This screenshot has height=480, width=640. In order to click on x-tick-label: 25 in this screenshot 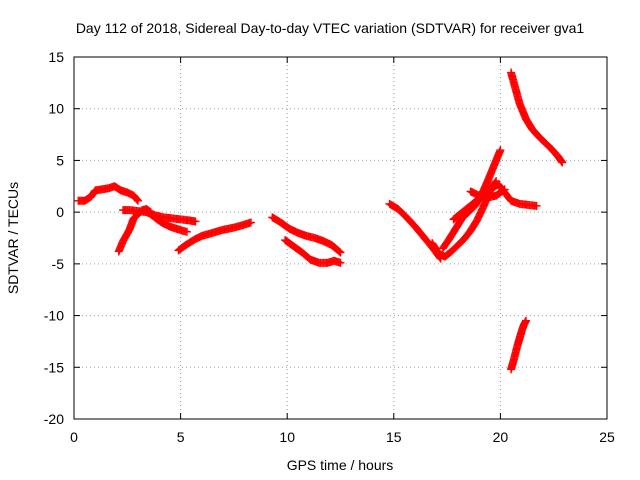, I will do `click(607, 437)`.